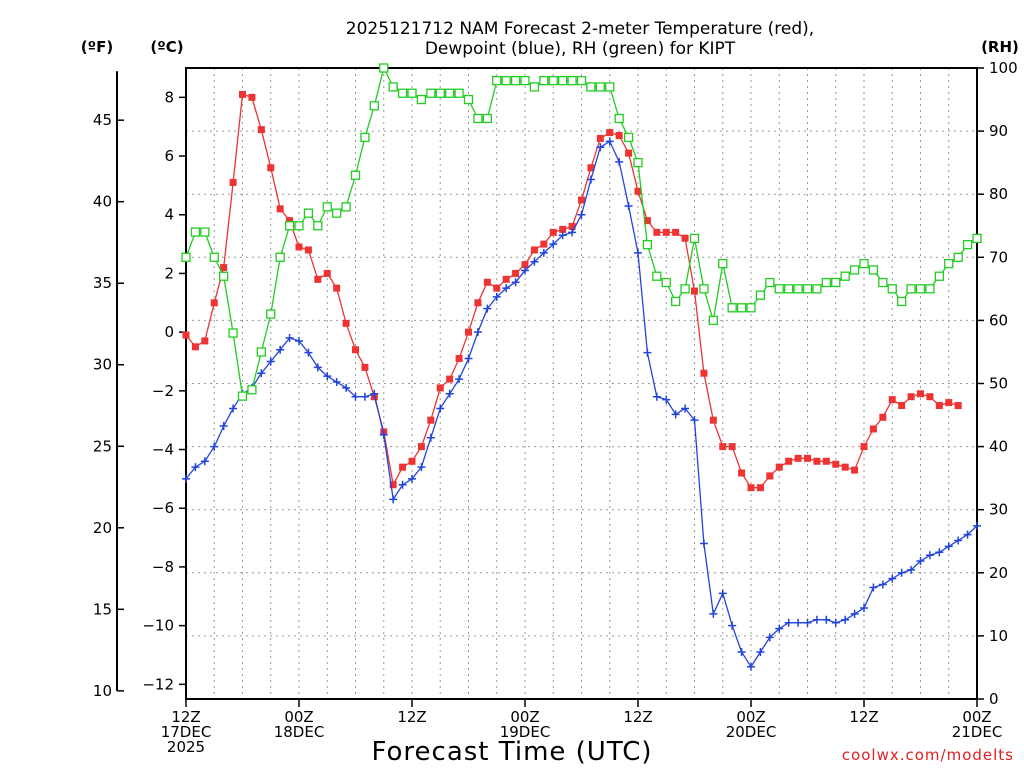 Image resolution: width=1024 pixels, height=768 pixels. Describe the element at coordinates (97, 47) in the screenshot. I see `fahrenheit-unit-label: (ºF)` at that location.